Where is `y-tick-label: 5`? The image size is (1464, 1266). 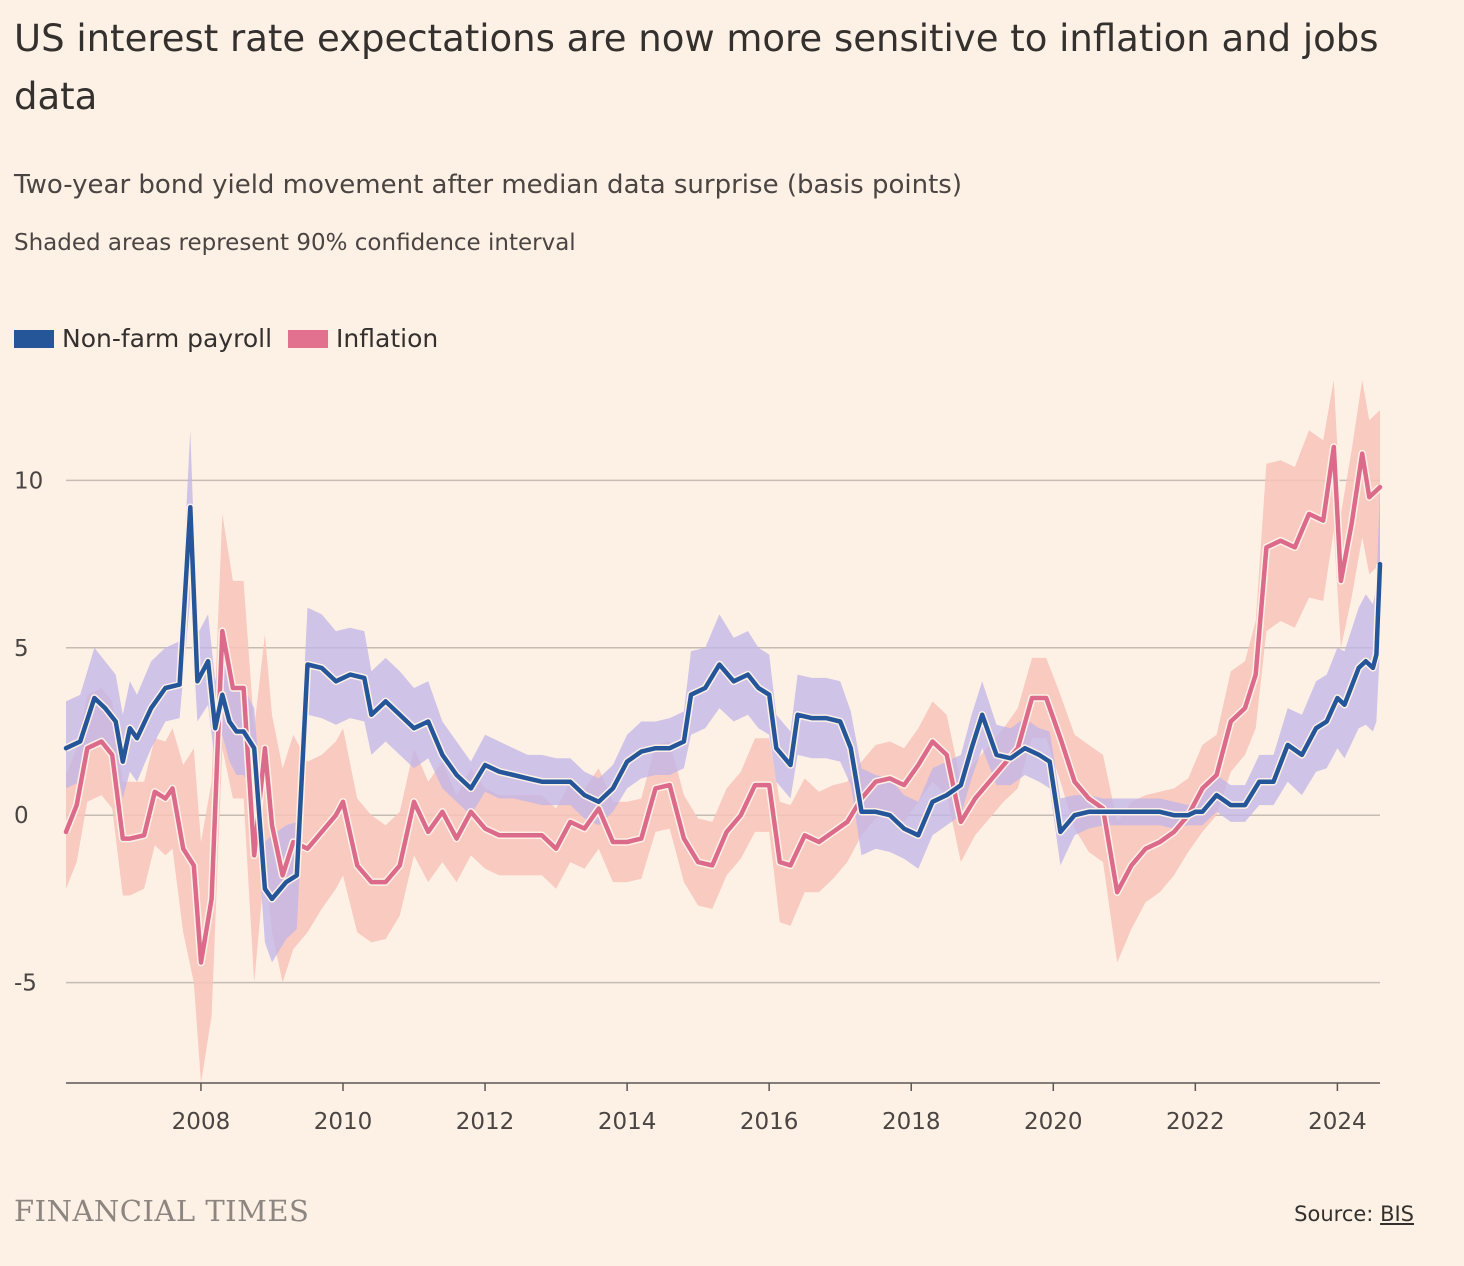 y-tick-label: 5 is located at coordinates (21, 649).